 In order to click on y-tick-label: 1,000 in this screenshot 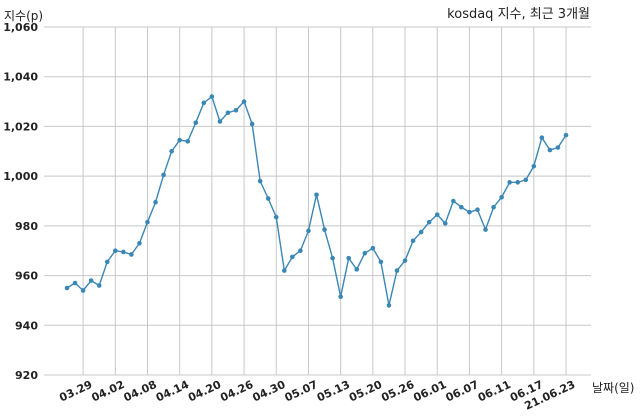, I will do `click(20, 176)`.